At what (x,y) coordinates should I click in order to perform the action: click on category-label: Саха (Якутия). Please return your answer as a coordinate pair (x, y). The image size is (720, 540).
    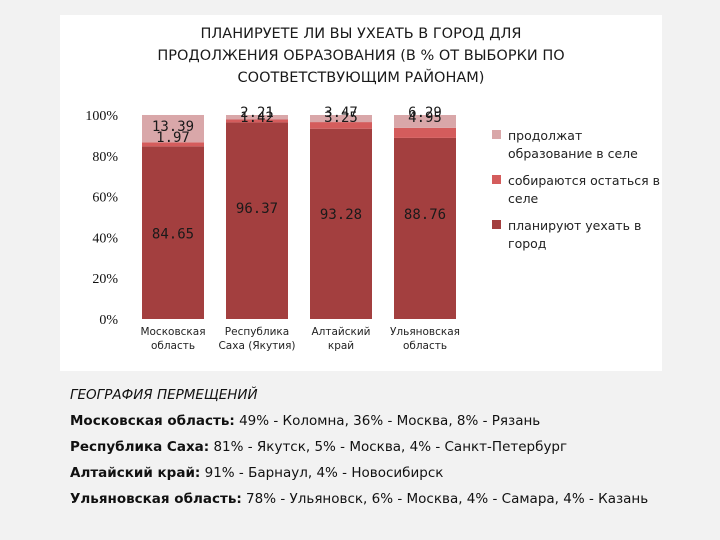
    Looking at the image, I should click on (256, 346).